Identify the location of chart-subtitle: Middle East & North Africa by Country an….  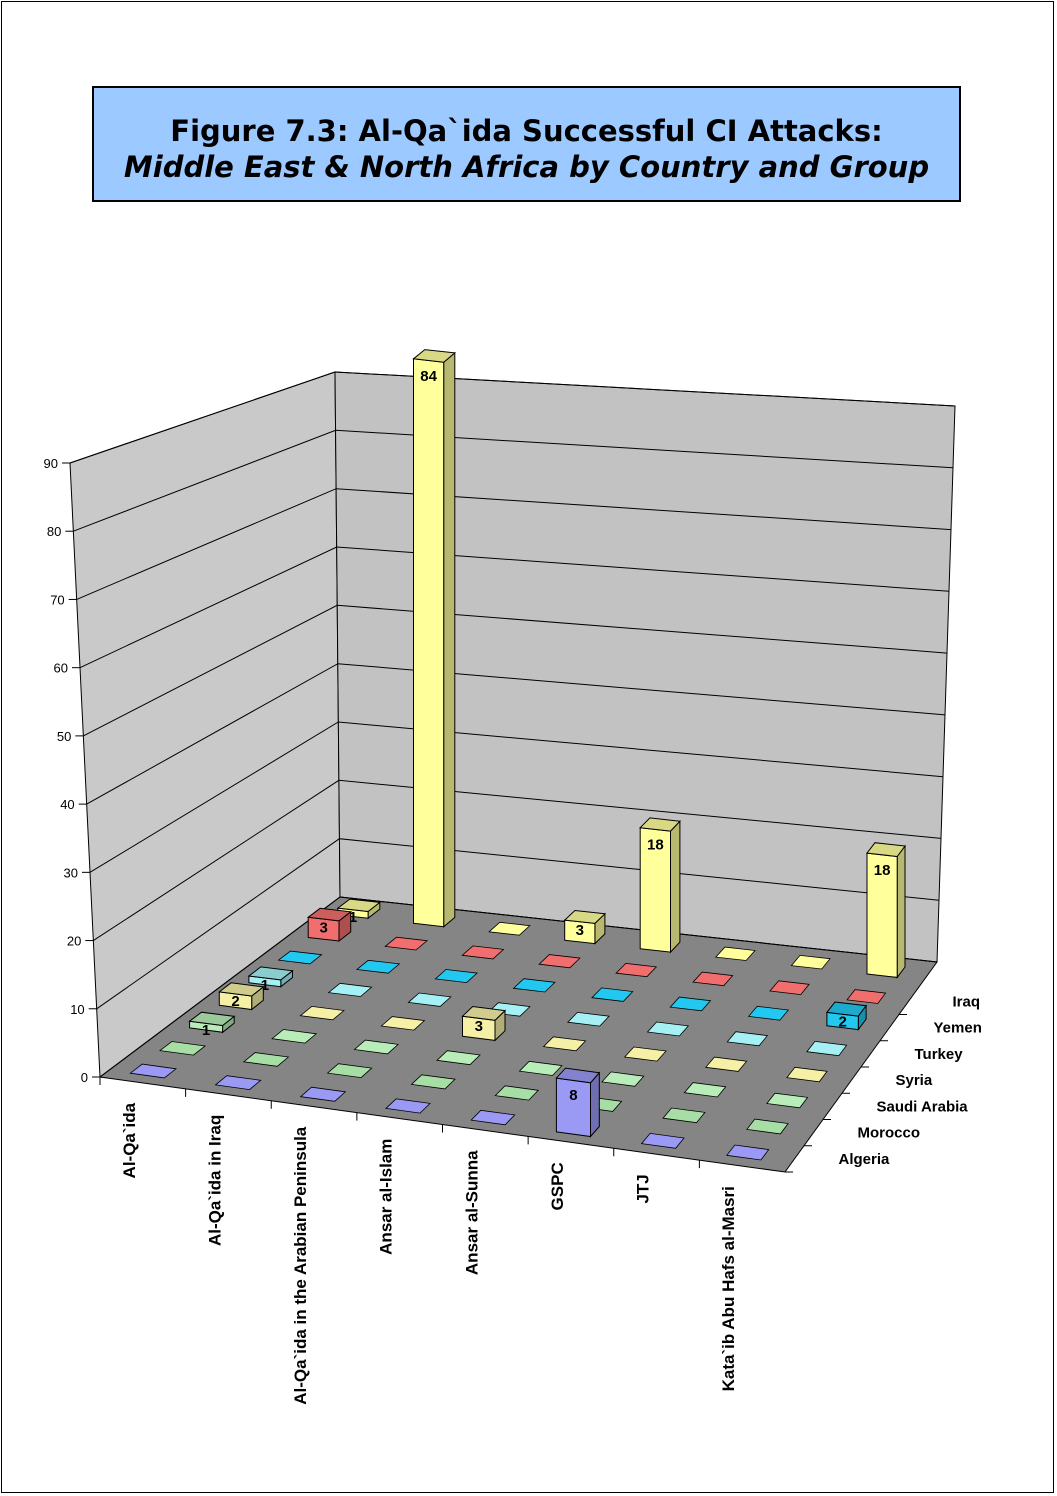
(526, 167).